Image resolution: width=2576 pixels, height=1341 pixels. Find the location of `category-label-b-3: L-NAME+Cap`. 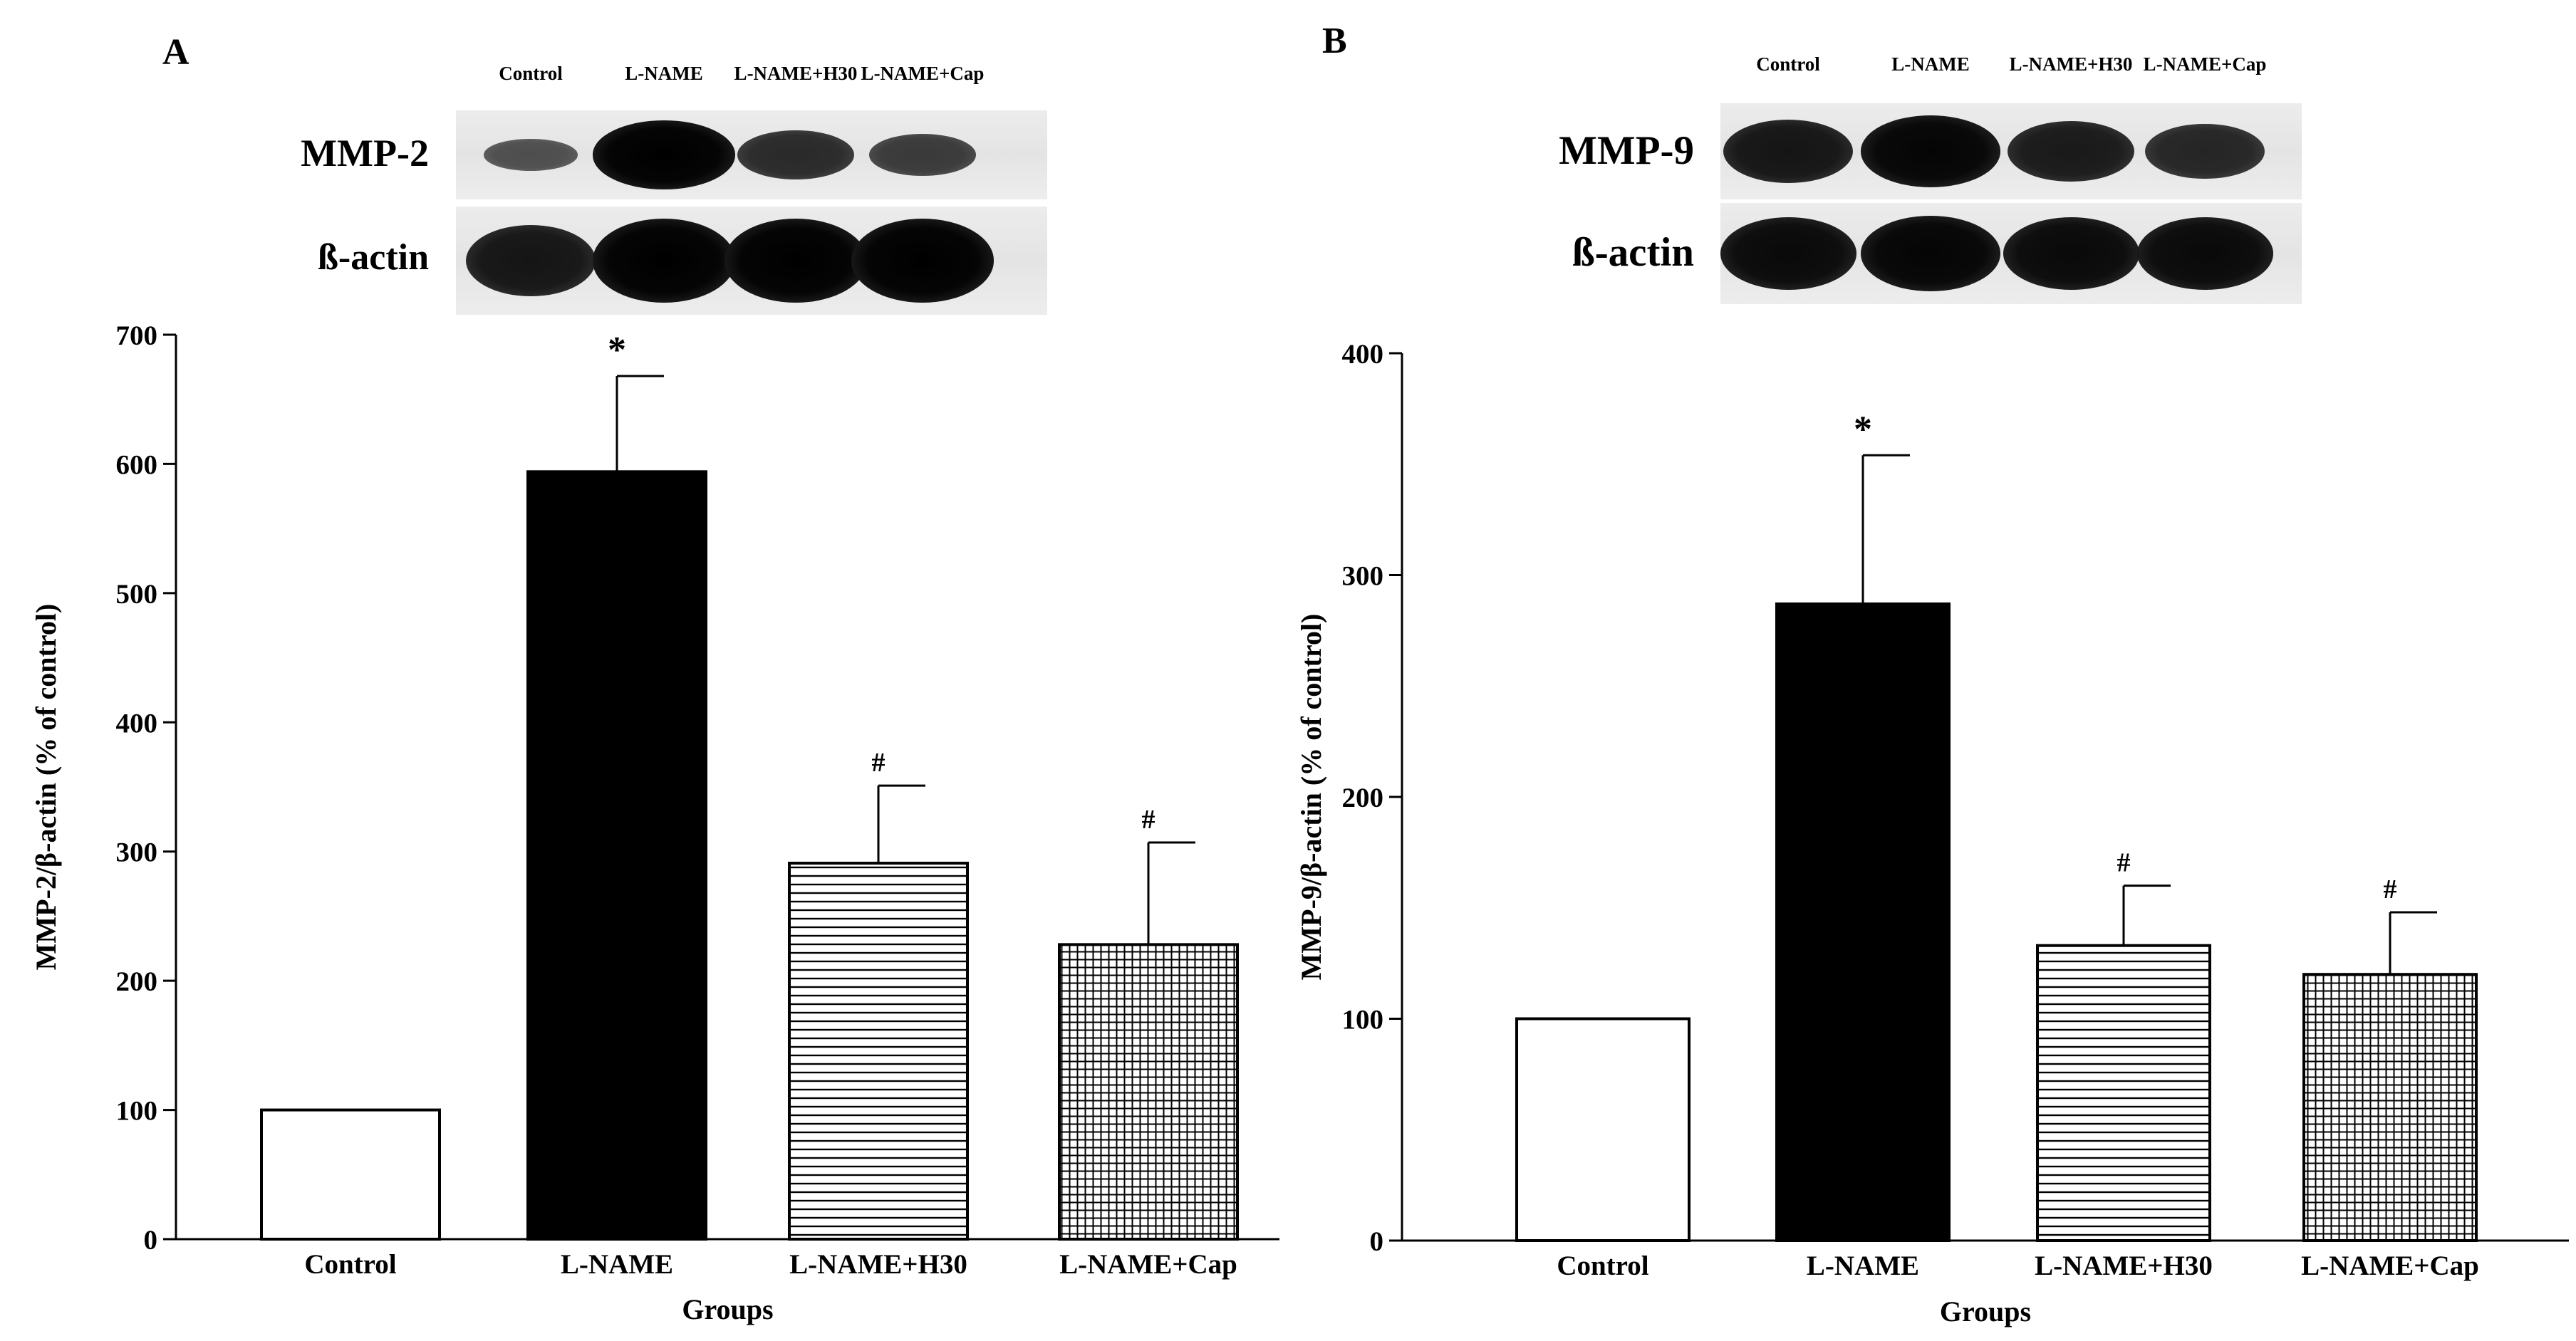

category-label-b-3: L-NAME+Cap is located at coordinates (2390, 1266).